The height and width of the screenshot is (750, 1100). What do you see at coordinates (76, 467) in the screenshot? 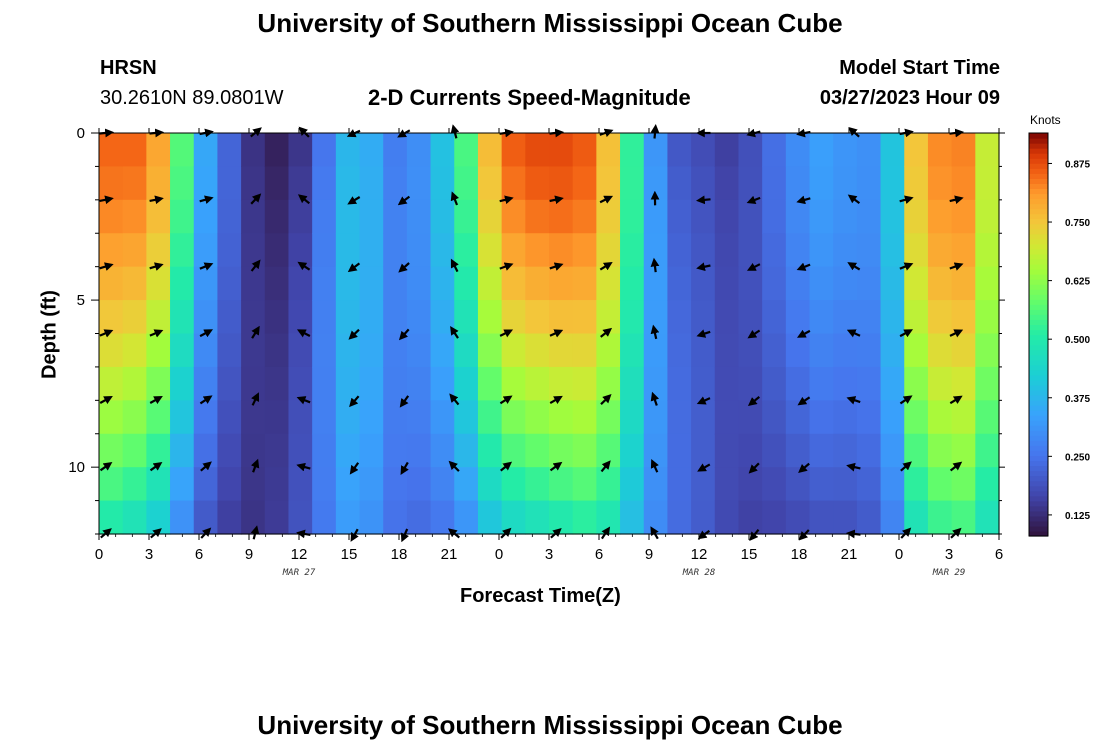
I see `y-tick-label: 10` at bounding box center [76, 467].